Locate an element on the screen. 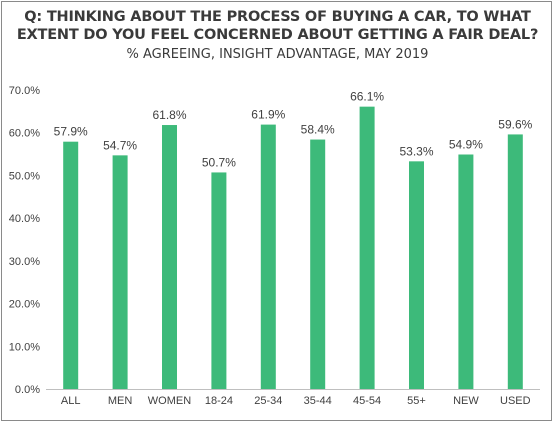 The image size is (555, 424). x-tick-label: 55+ is located at coordinates (416, 401).